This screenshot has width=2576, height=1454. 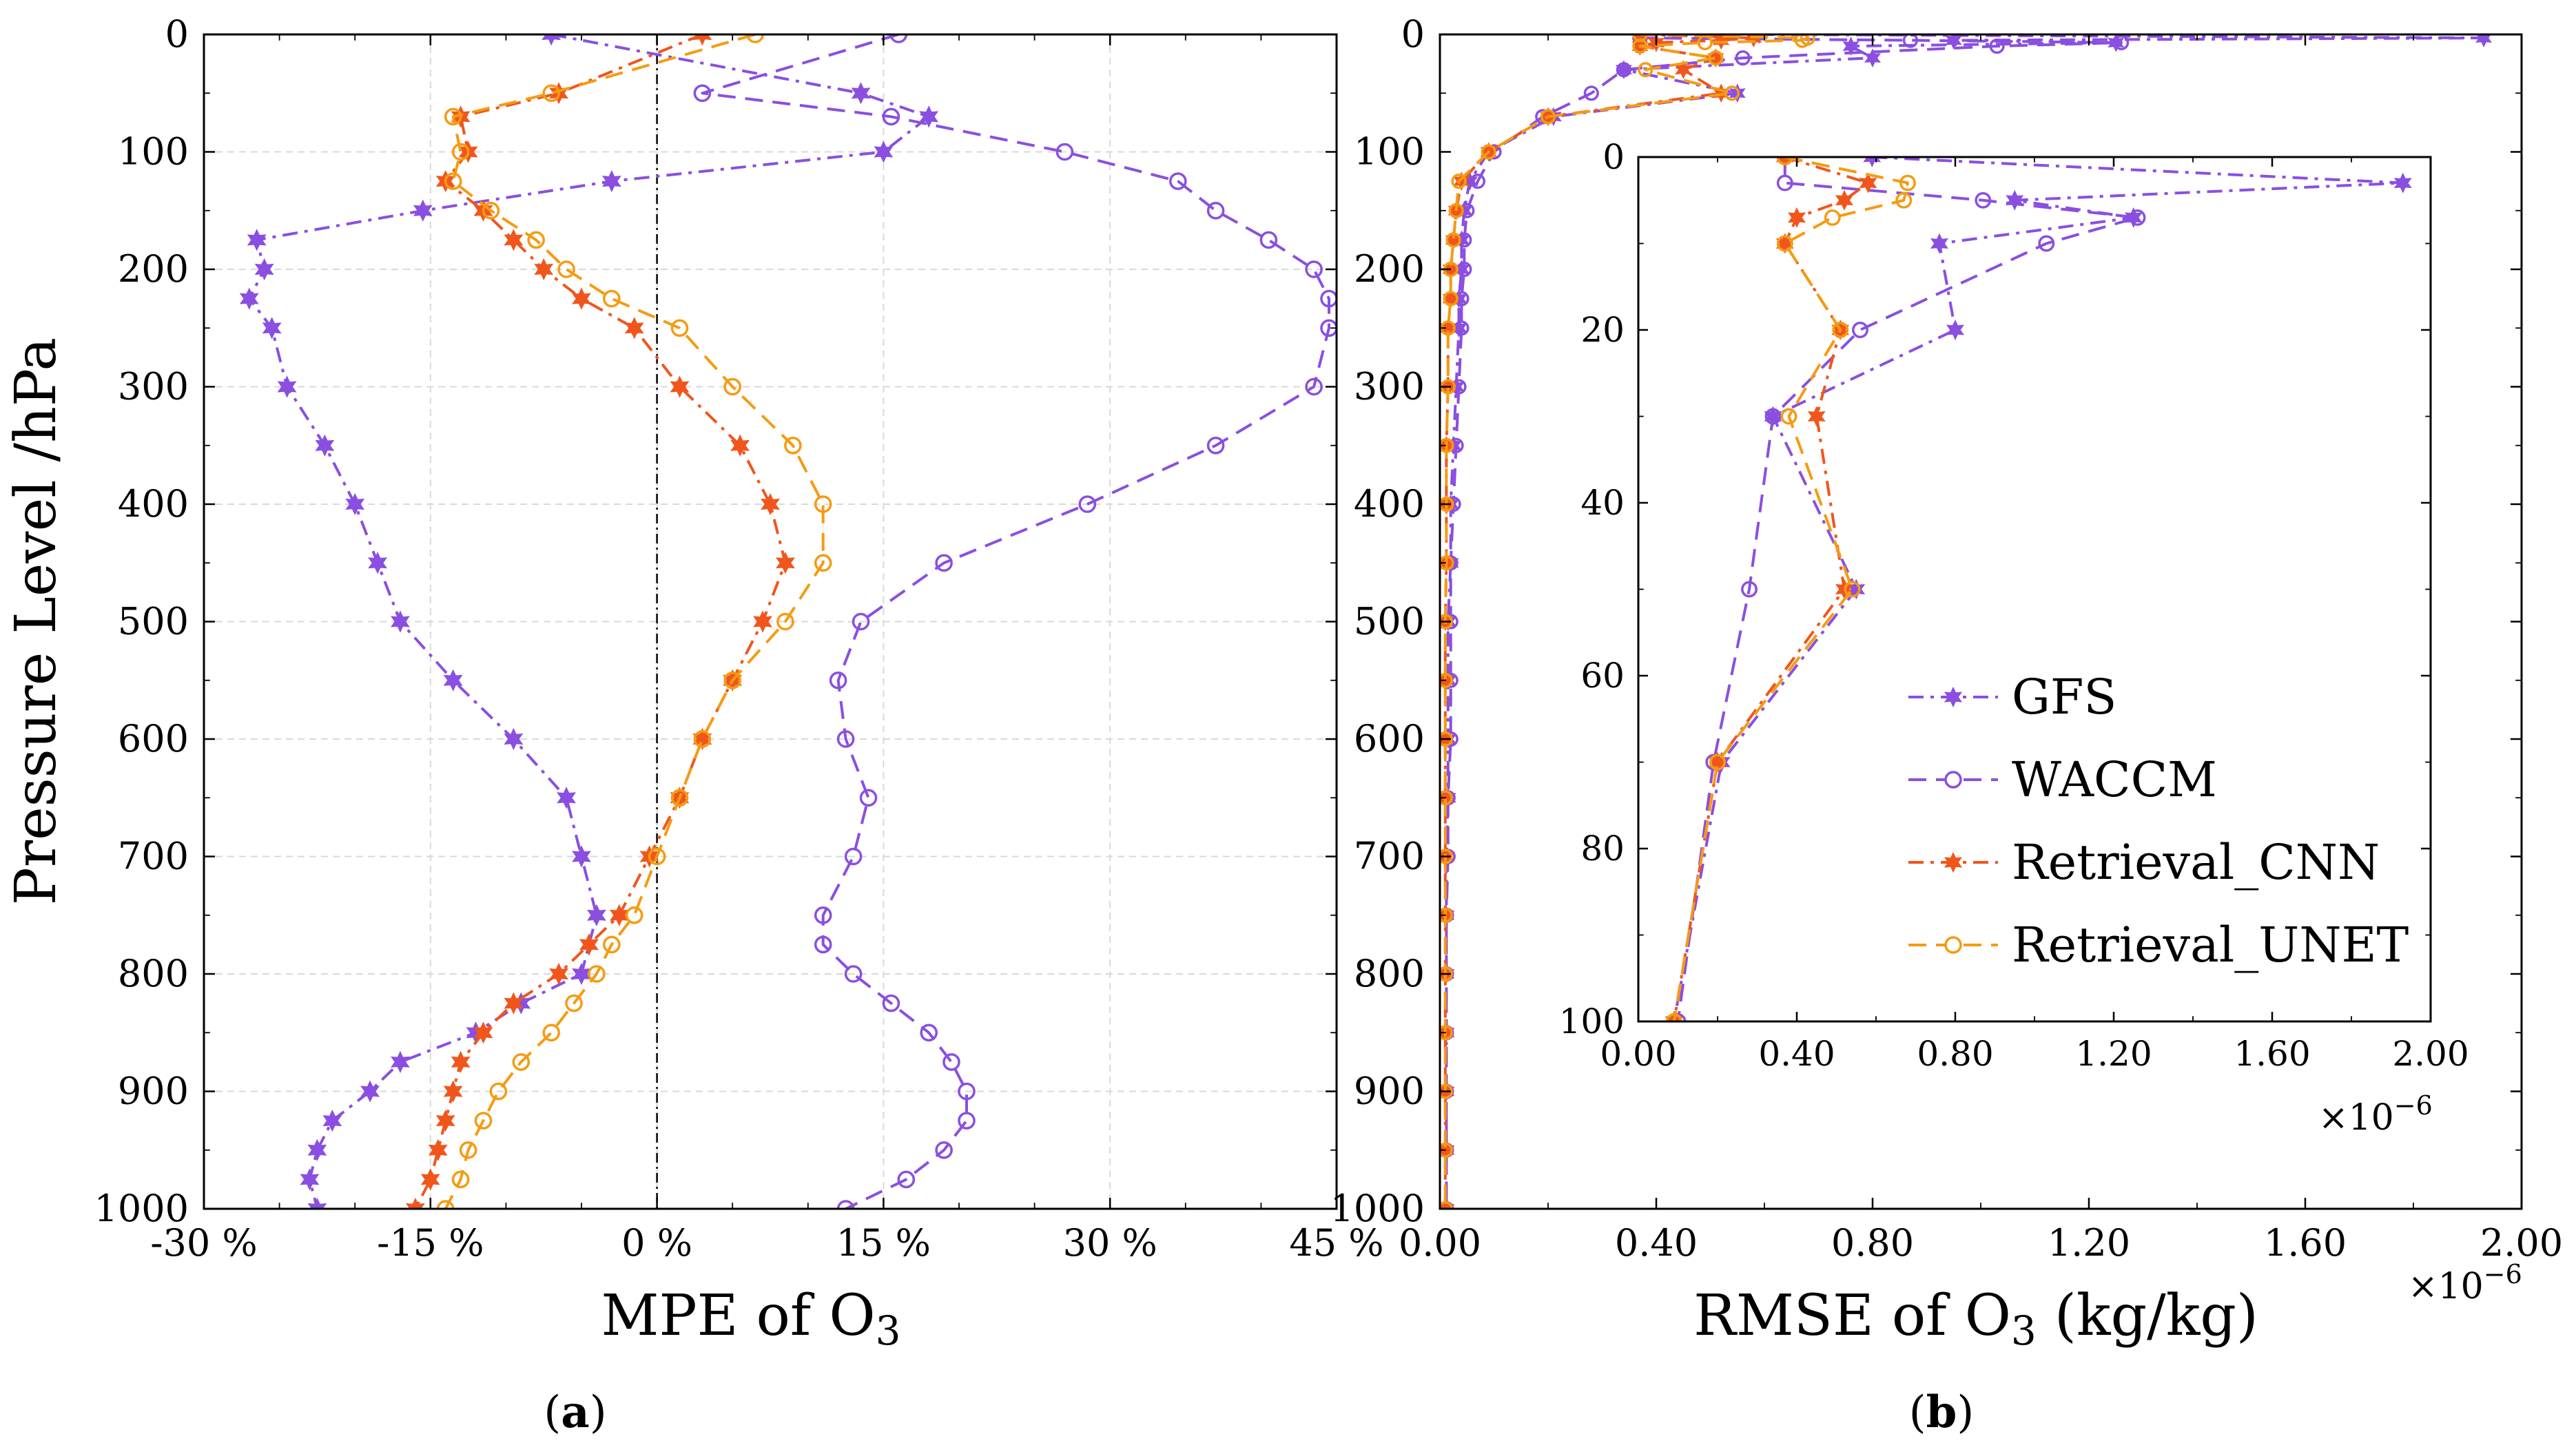 I want to click on panel-a-xtick-label: -15 %, so click(x=430, y=1243).